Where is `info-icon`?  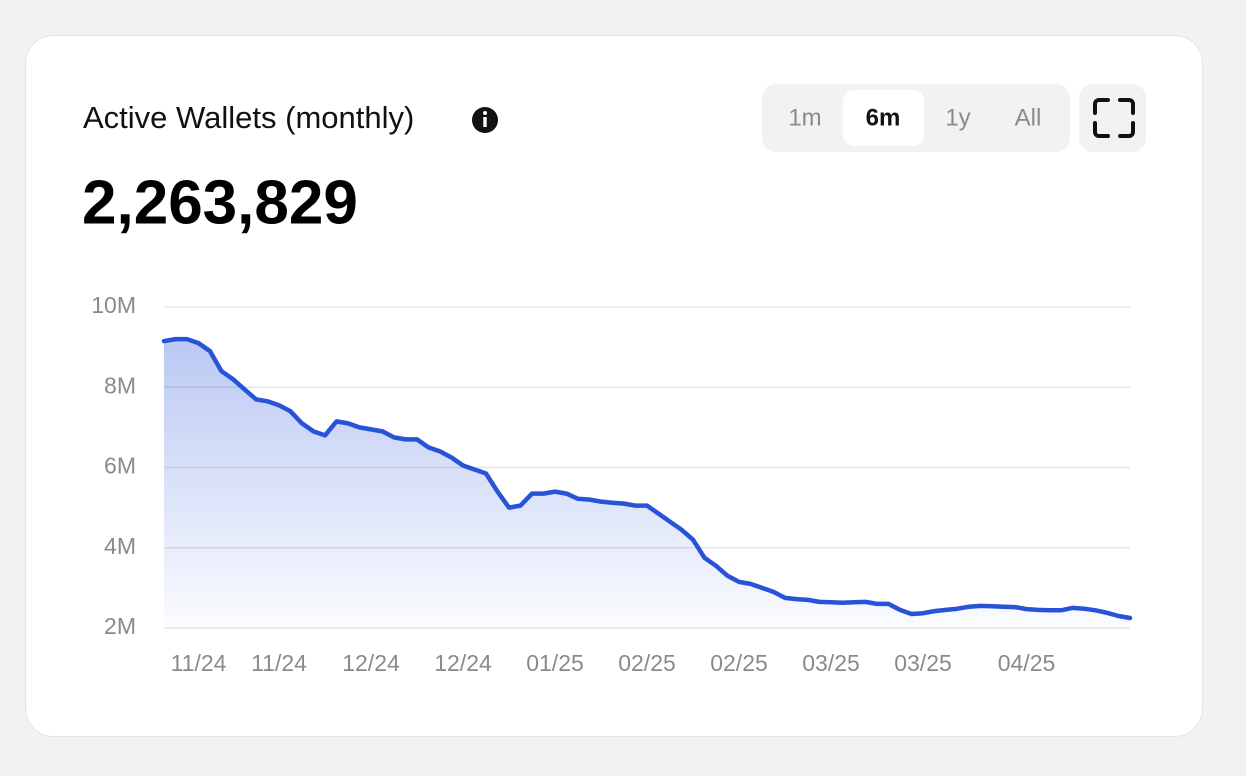 info-icon is located at coordinates (485, 120).